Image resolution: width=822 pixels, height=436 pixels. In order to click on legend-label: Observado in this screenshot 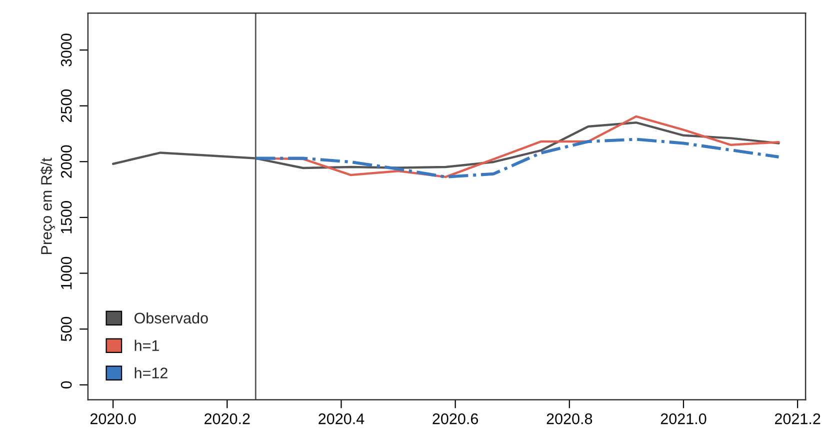, I will do `click(171, 318)`.